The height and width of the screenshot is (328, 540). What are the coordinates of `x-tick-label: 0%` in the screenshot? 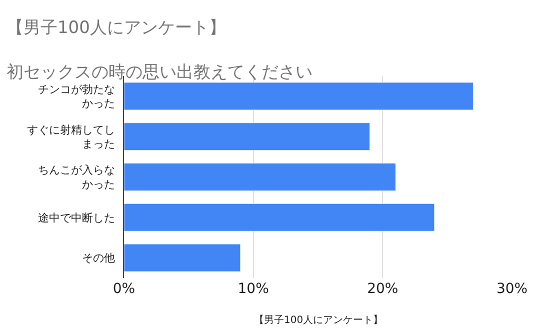 It's located at (124, 289).